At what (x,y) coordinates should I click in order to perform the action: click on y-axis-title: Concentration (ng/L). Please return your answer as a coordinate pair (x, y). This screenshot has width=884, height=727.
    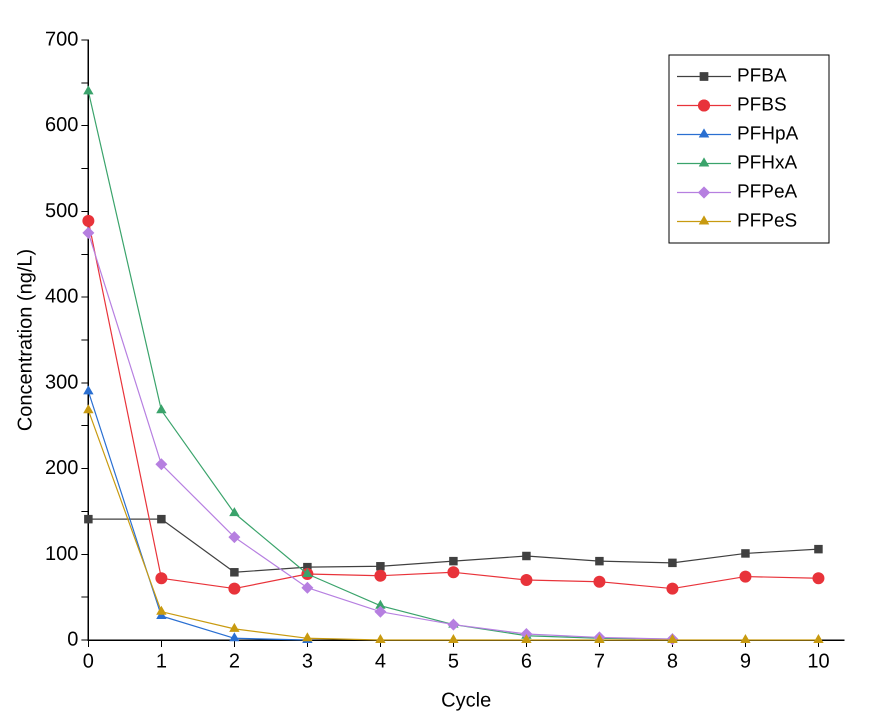
    Looking at the image, I should click on (25, 340).